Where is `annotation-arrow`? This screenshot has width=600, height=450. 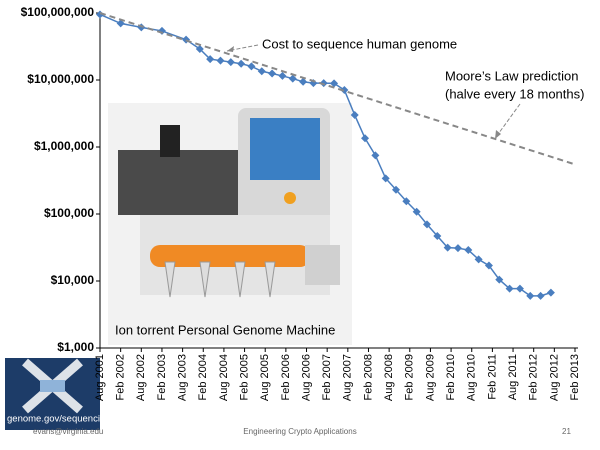
annotation-arrow is located at coordinates (508, 120).